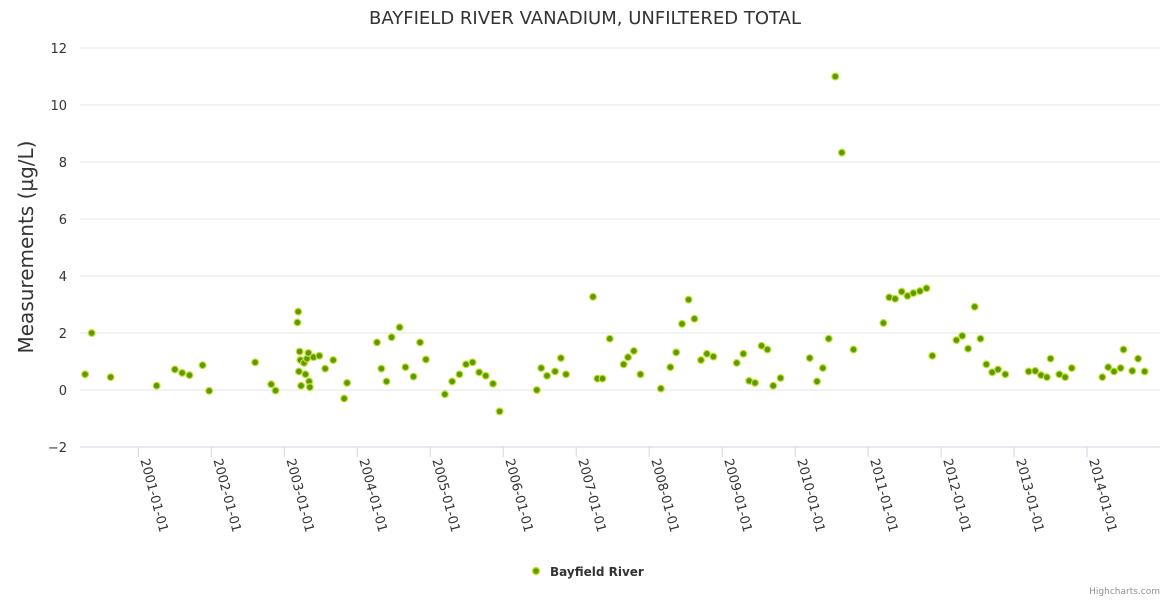 The height and width of the screenshot is (600, 1170). I want to click on legend-marker-icon, so click(536, 571).